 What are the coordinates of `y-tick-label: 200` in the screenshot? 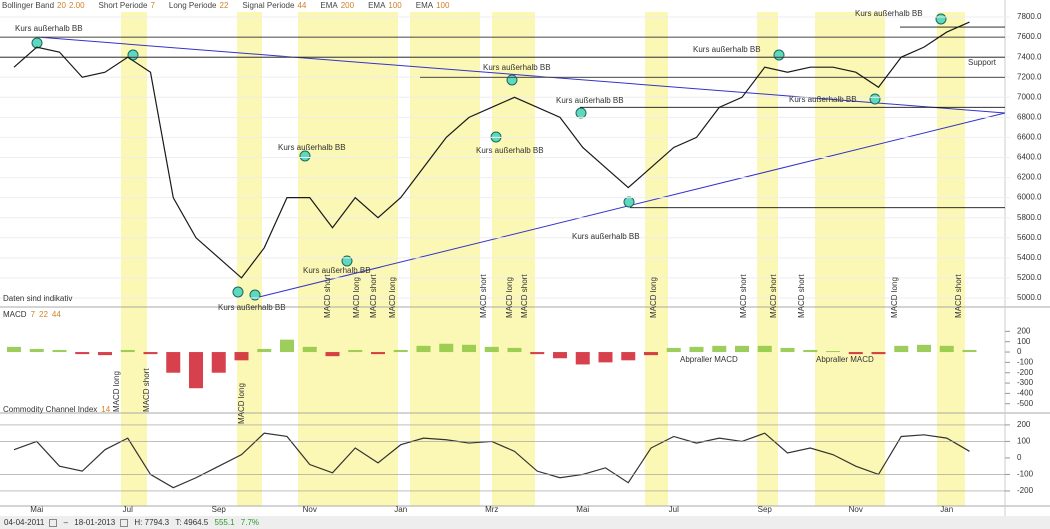 It's located at (1024, 424).